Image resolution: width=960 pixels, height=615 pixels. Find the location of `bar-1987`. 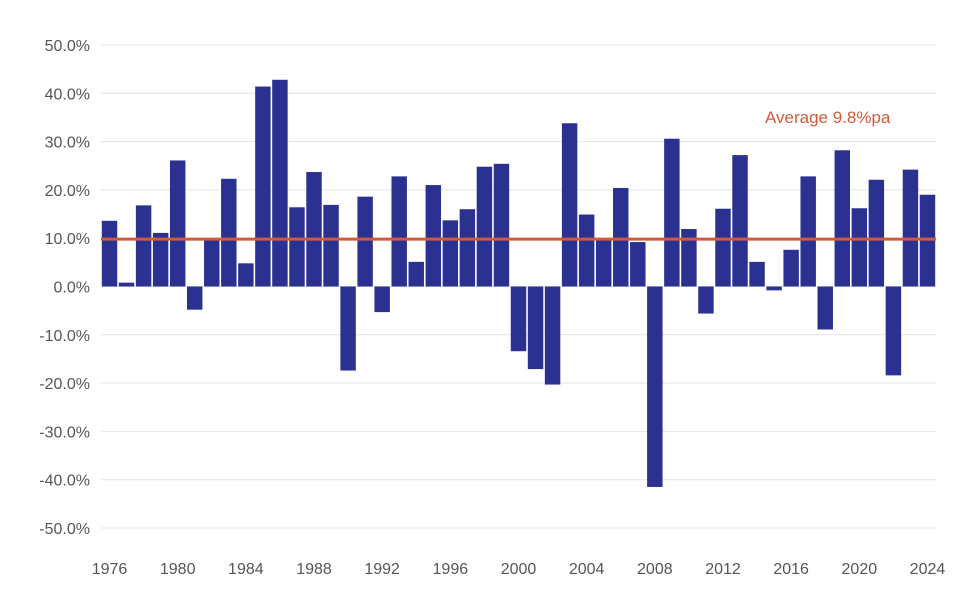

bar-1987 is located at coordinates (297, 247).